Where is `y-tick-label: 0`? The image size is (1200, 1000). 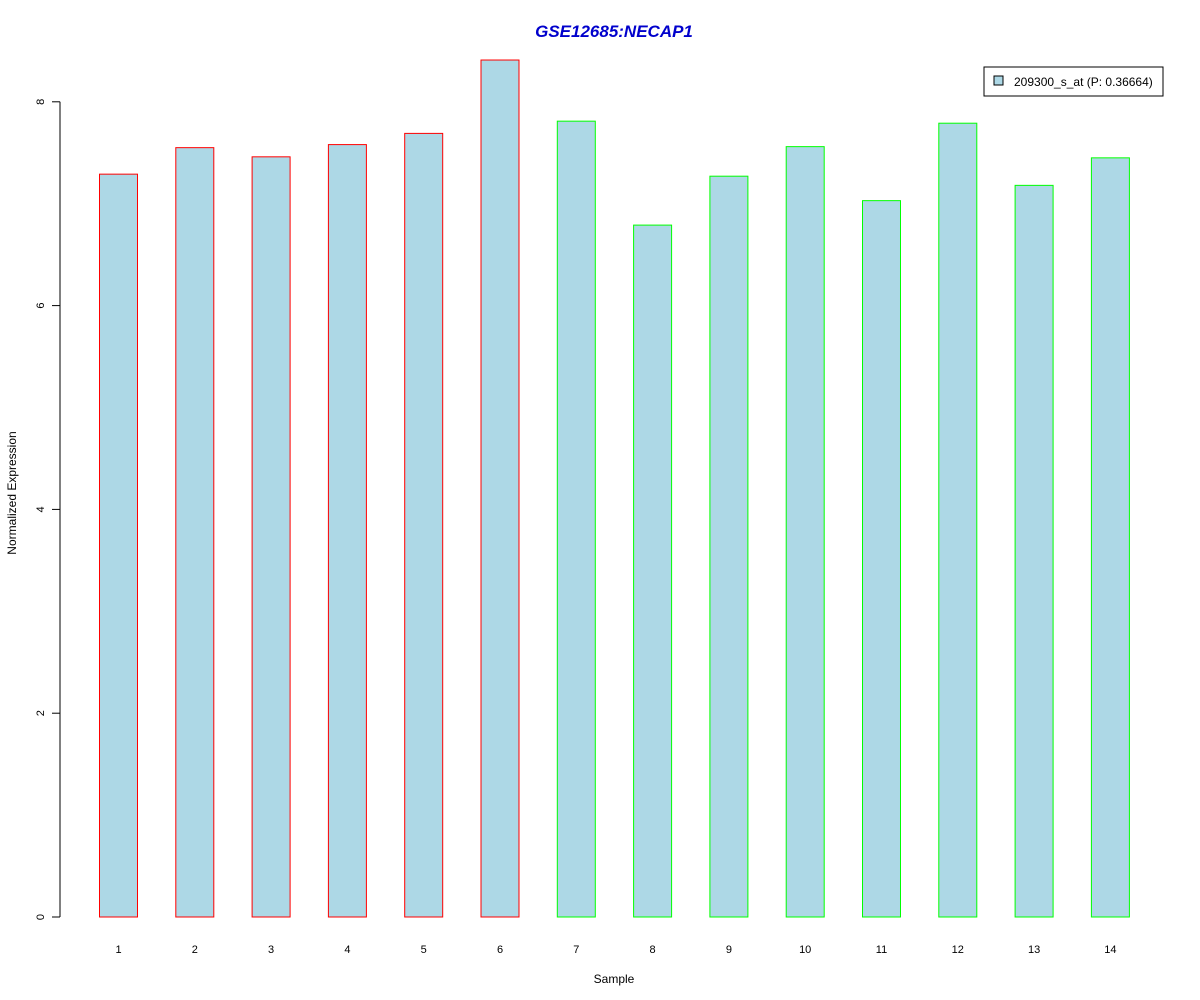
y-tick-label: 0 is located at coordinates (41, 917).